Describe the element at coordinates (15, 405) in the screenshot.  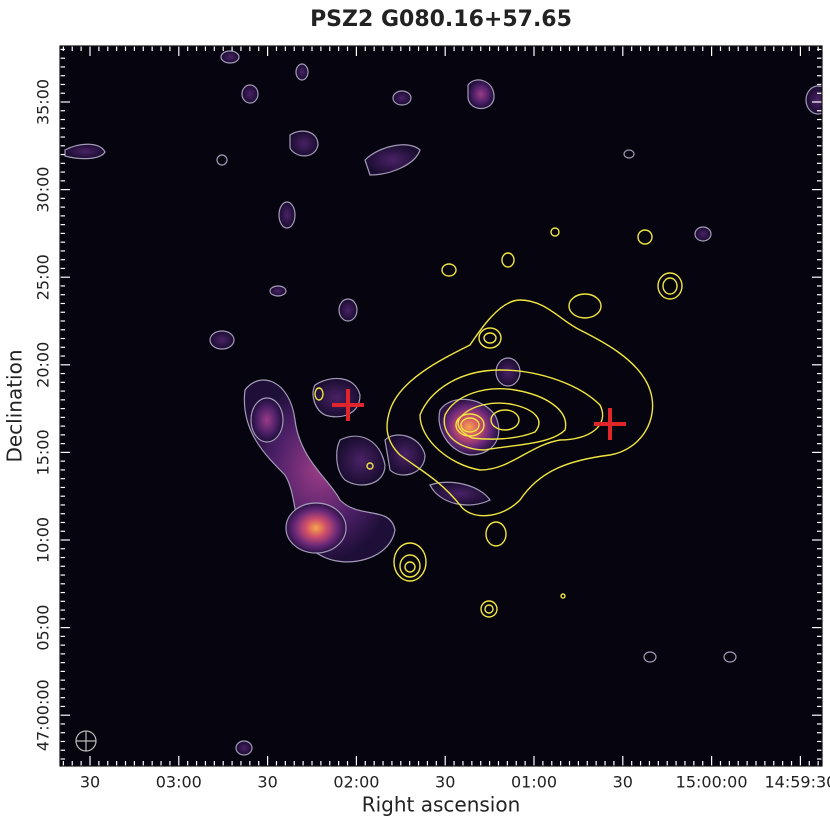
I see `y-axis-label: Declination` at that location.